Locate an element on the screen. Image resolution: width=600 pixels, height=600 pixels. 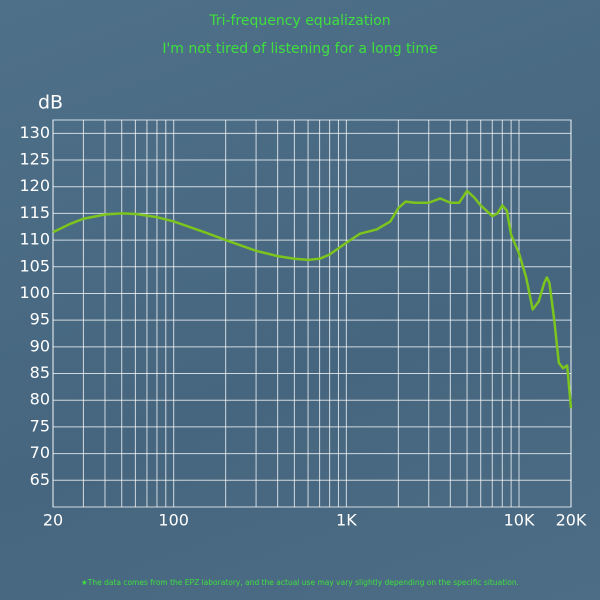
y-tick-label: 125 is located at coordinates (34, 159).